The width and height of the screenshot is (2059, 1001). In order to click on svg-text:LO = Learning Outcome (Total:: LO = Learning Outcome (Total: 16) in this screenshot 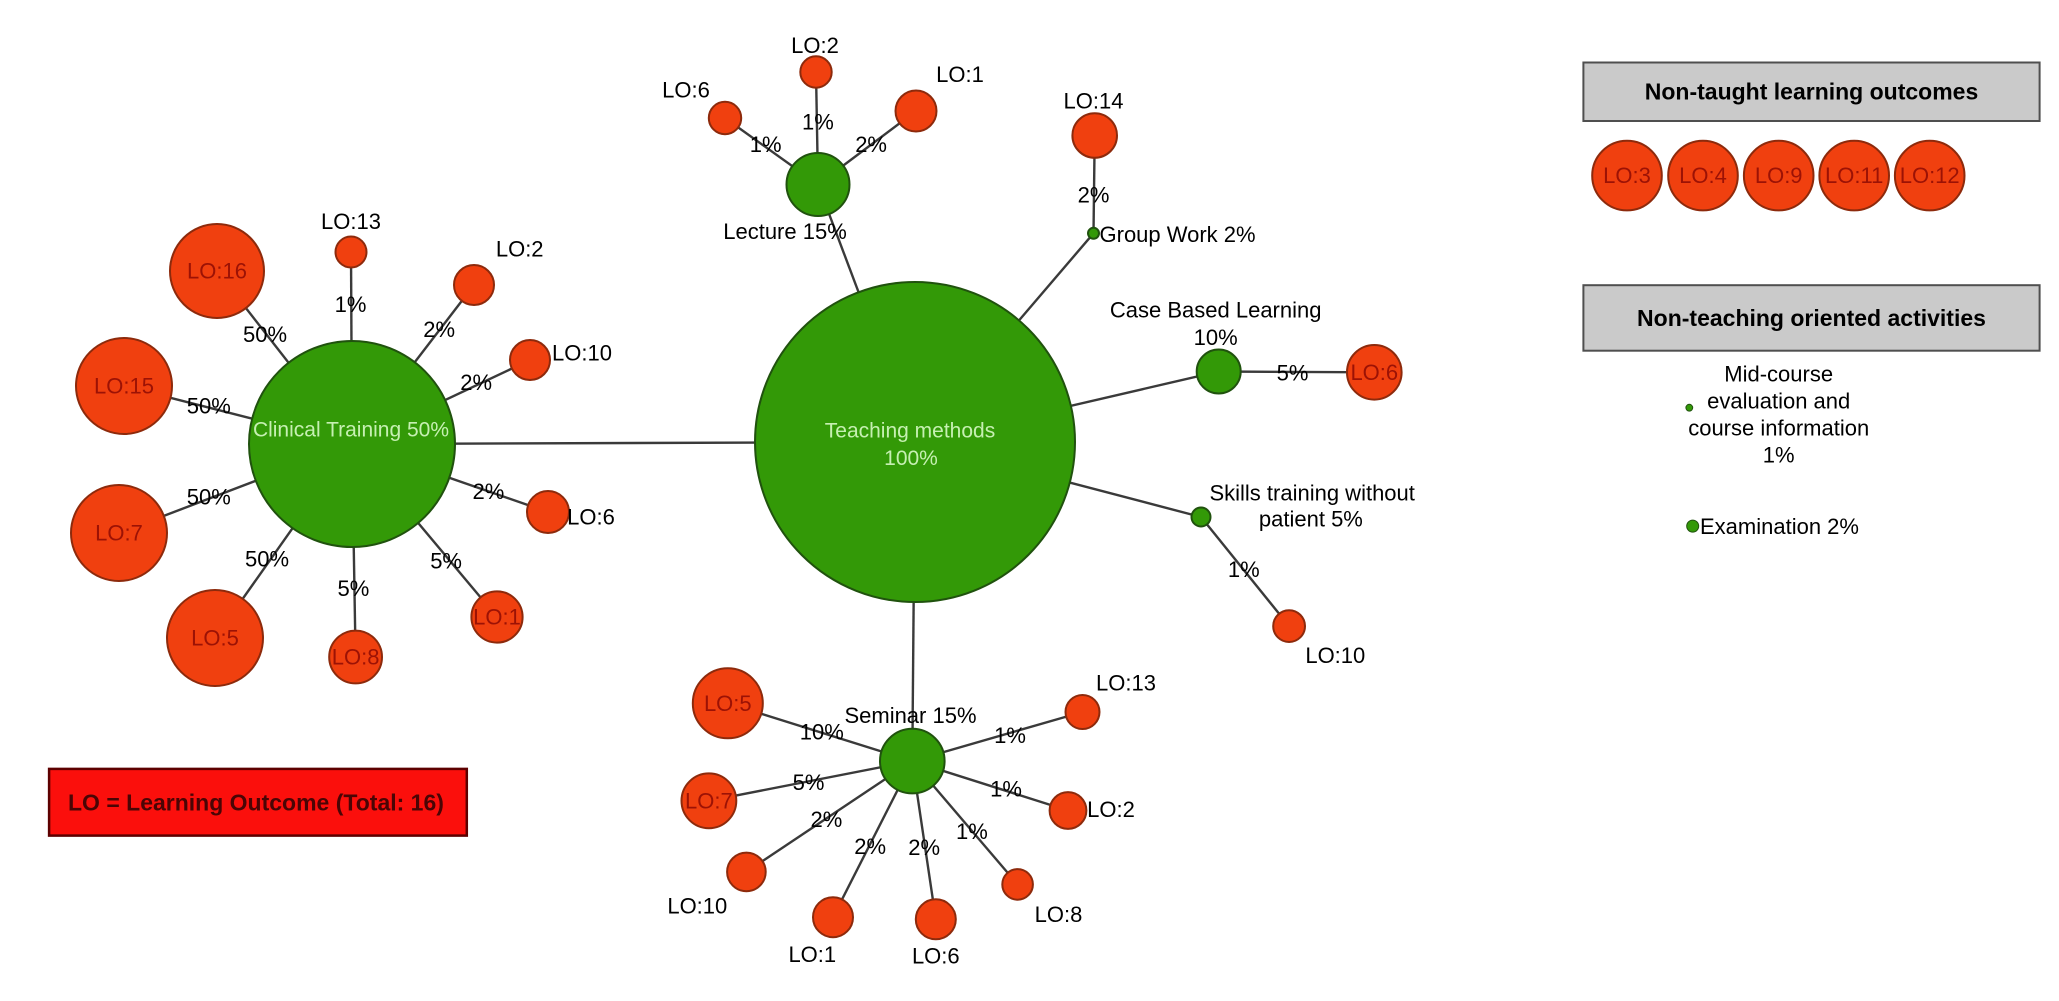, I will do `click(256, 802)`.